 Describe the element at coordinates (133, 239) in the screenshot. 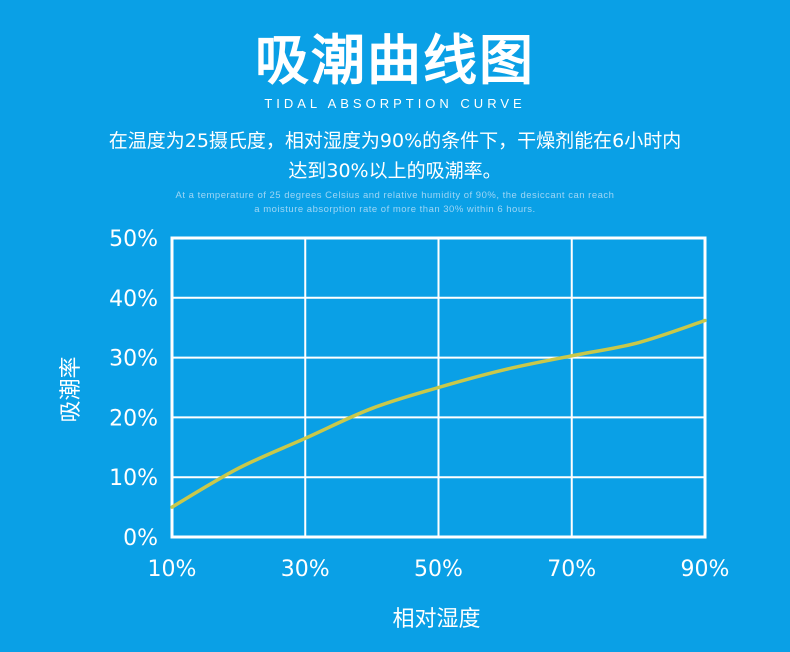

I see `y-tick-label: 50%` at that location.